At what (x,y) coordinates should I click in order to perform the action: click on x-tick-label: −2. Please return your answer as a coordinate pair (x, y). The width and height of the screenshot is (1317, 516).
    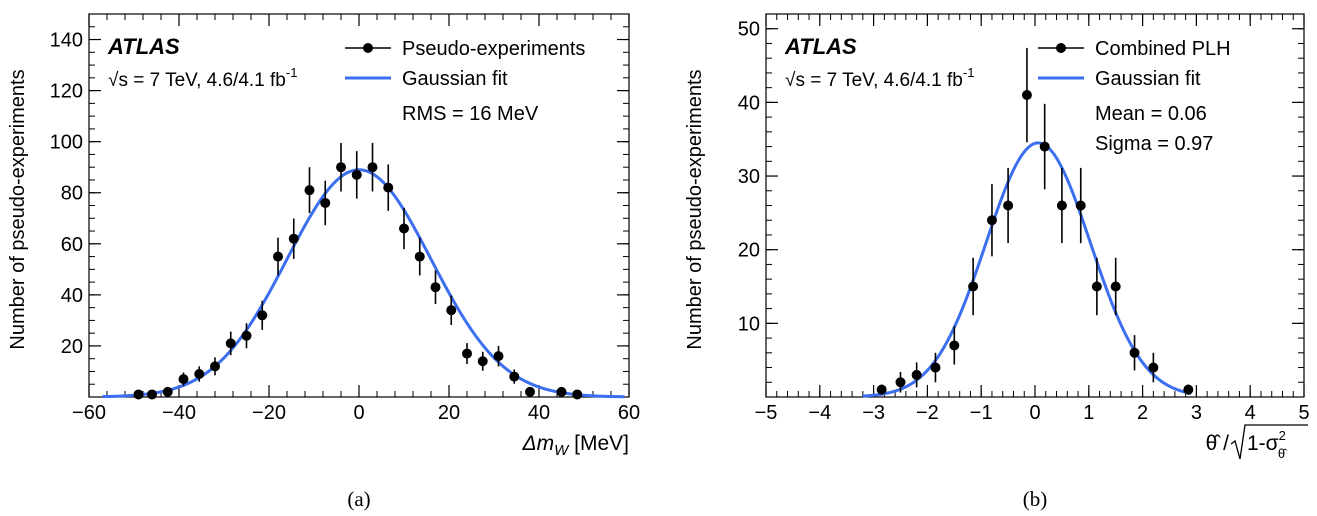
    Looking at the image, I should click on (927, 413).